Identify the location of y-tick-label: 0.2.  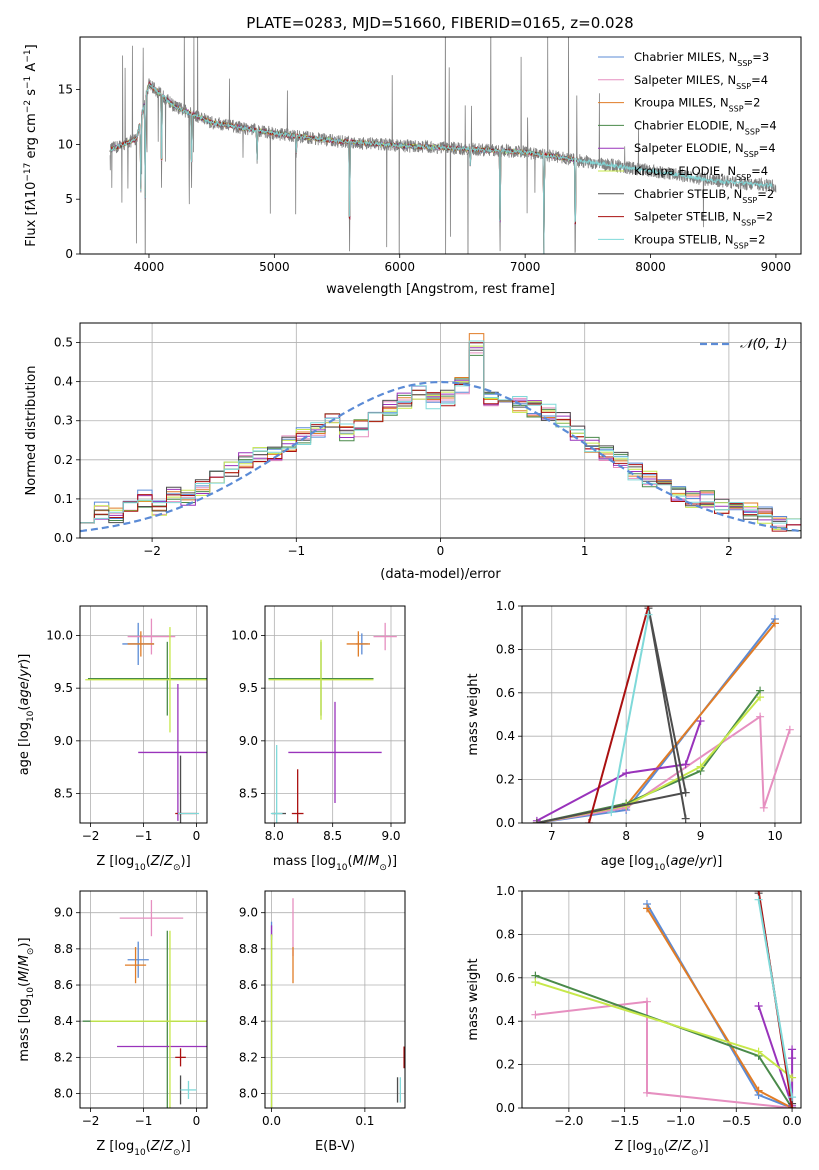
(63, 460).